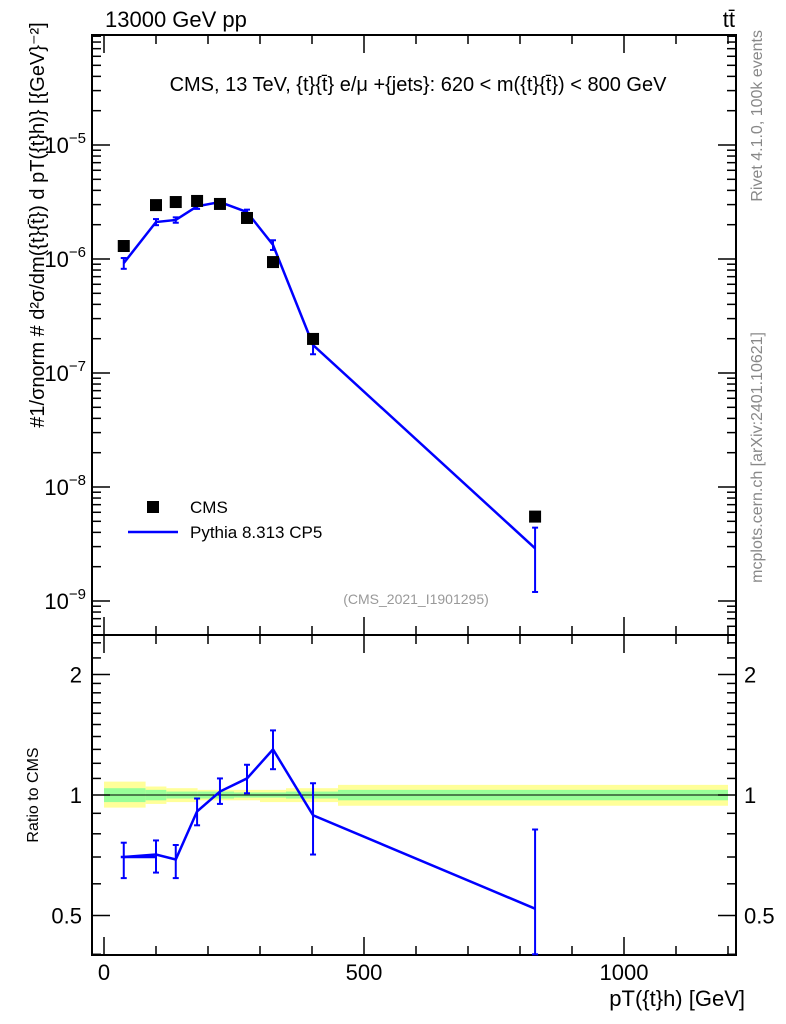 The width and height of the screenshot is (786, 1024). What do you see at coordinates (329, 828) in the screenshot?
I see `ratio-line` at bounding box center [329, 828].